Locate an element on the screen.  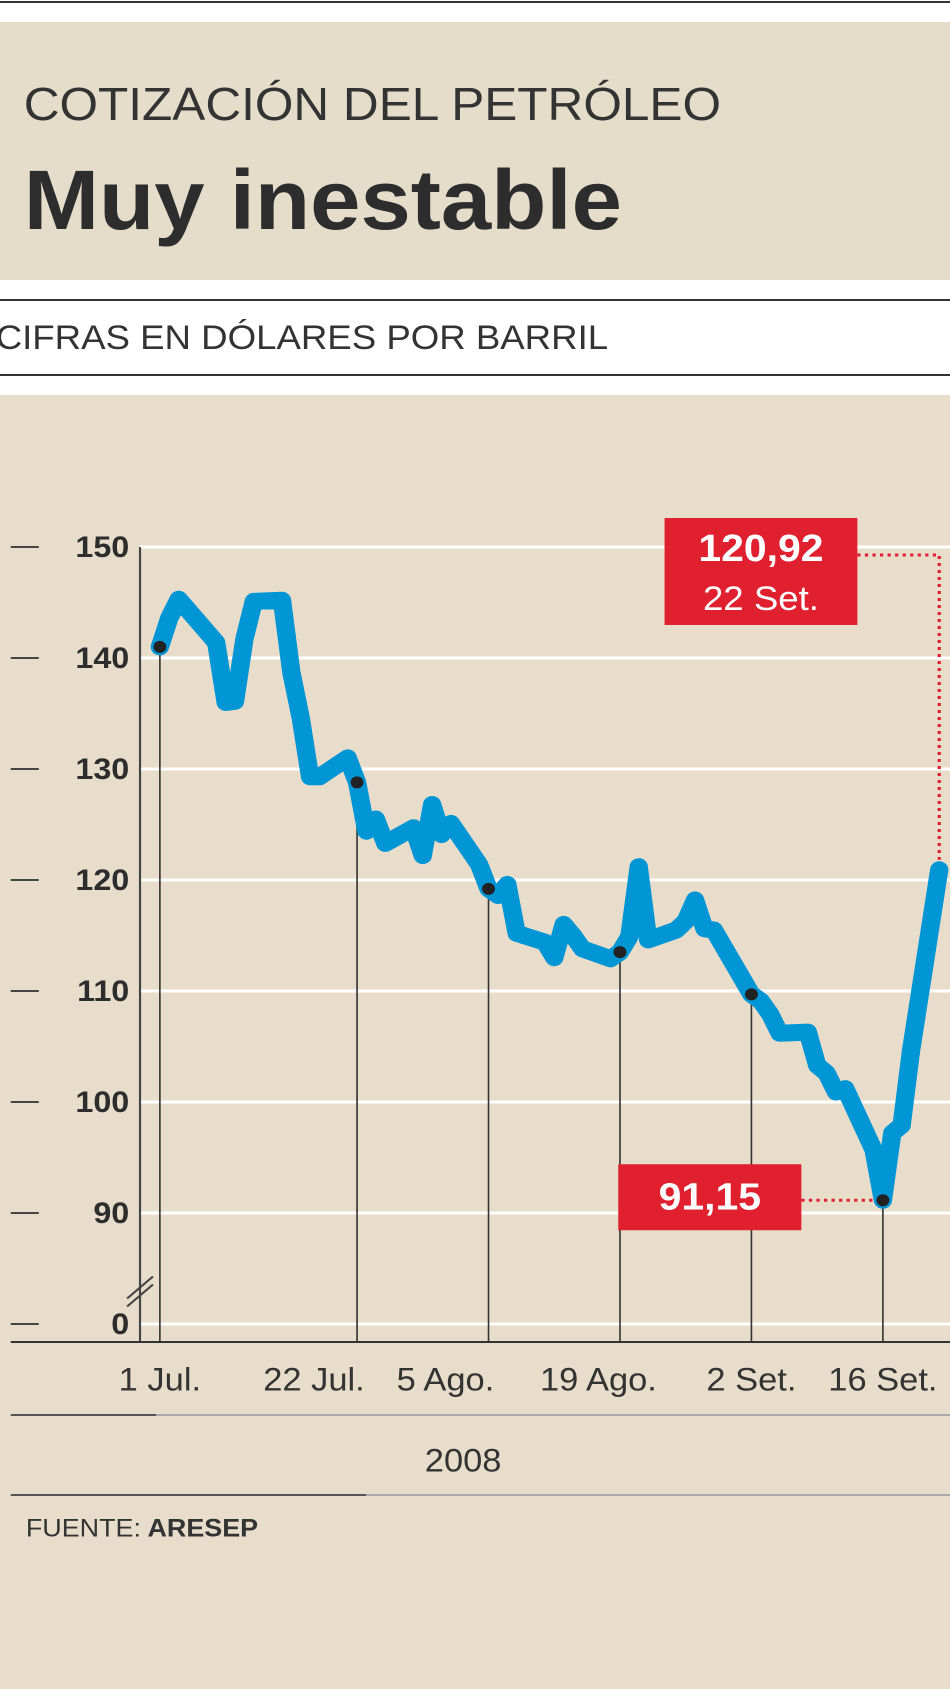
supertitle: COTIZACIÓN DEL PETRÓLEO is located at coordinates (372, 105).